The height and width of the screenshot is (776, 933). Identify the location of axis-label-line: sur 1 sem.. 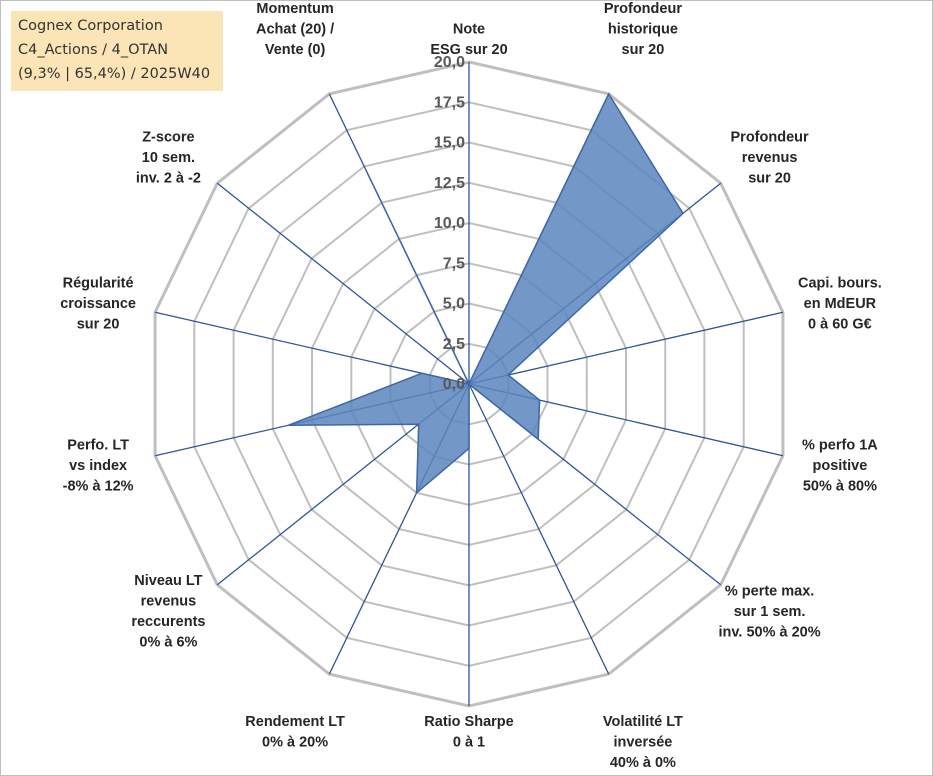
(770, 612).